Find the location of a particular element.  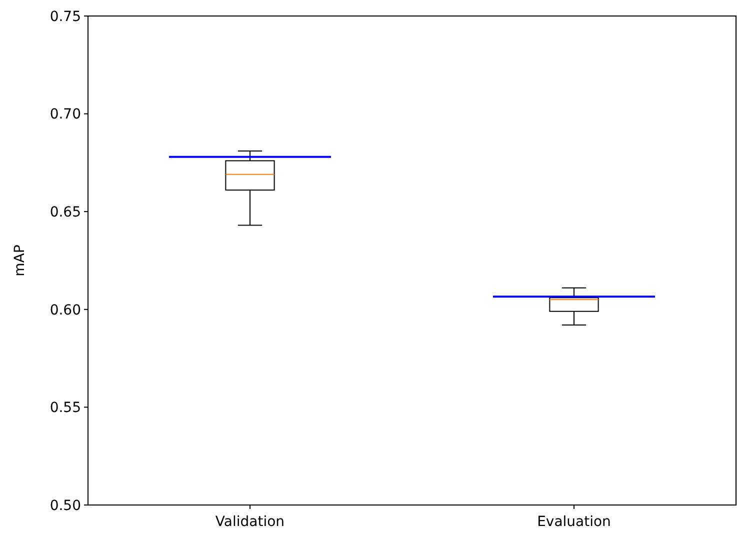

y-axis-title: mAP is located at coordinates (20, 260).